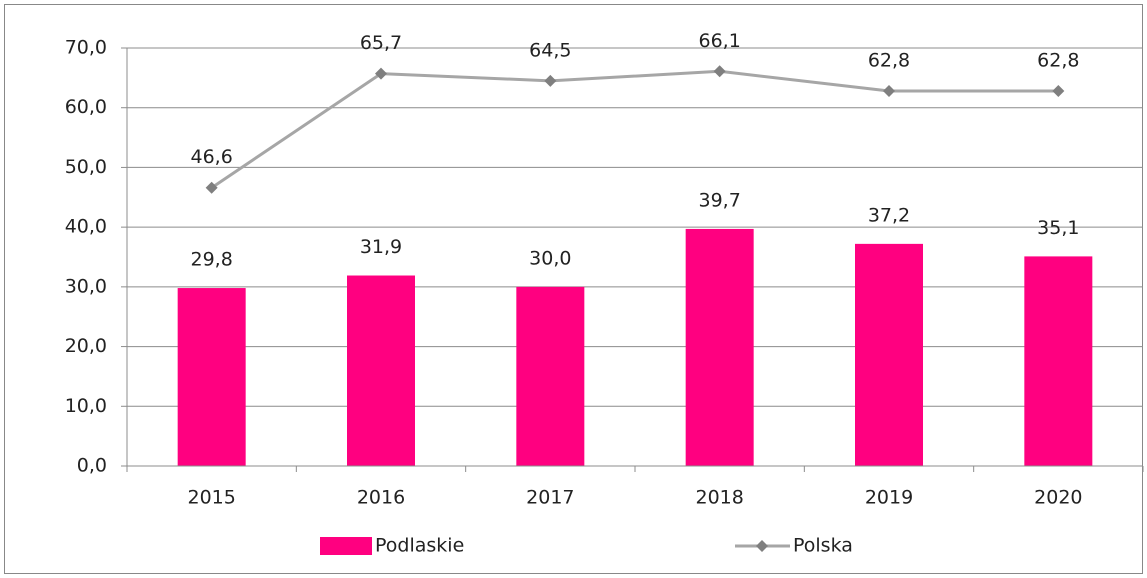 This screenshot has height=578, width=1147. I want to click on legend-swatch, so click(346, 546).